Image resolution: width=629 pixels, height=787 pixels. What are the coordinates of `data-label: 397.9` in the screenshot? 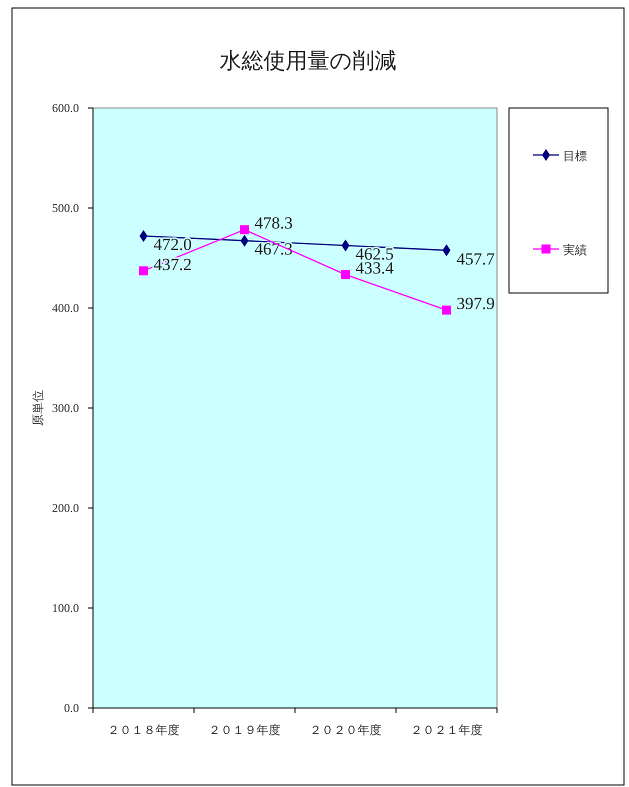 It's located at (475, 304).